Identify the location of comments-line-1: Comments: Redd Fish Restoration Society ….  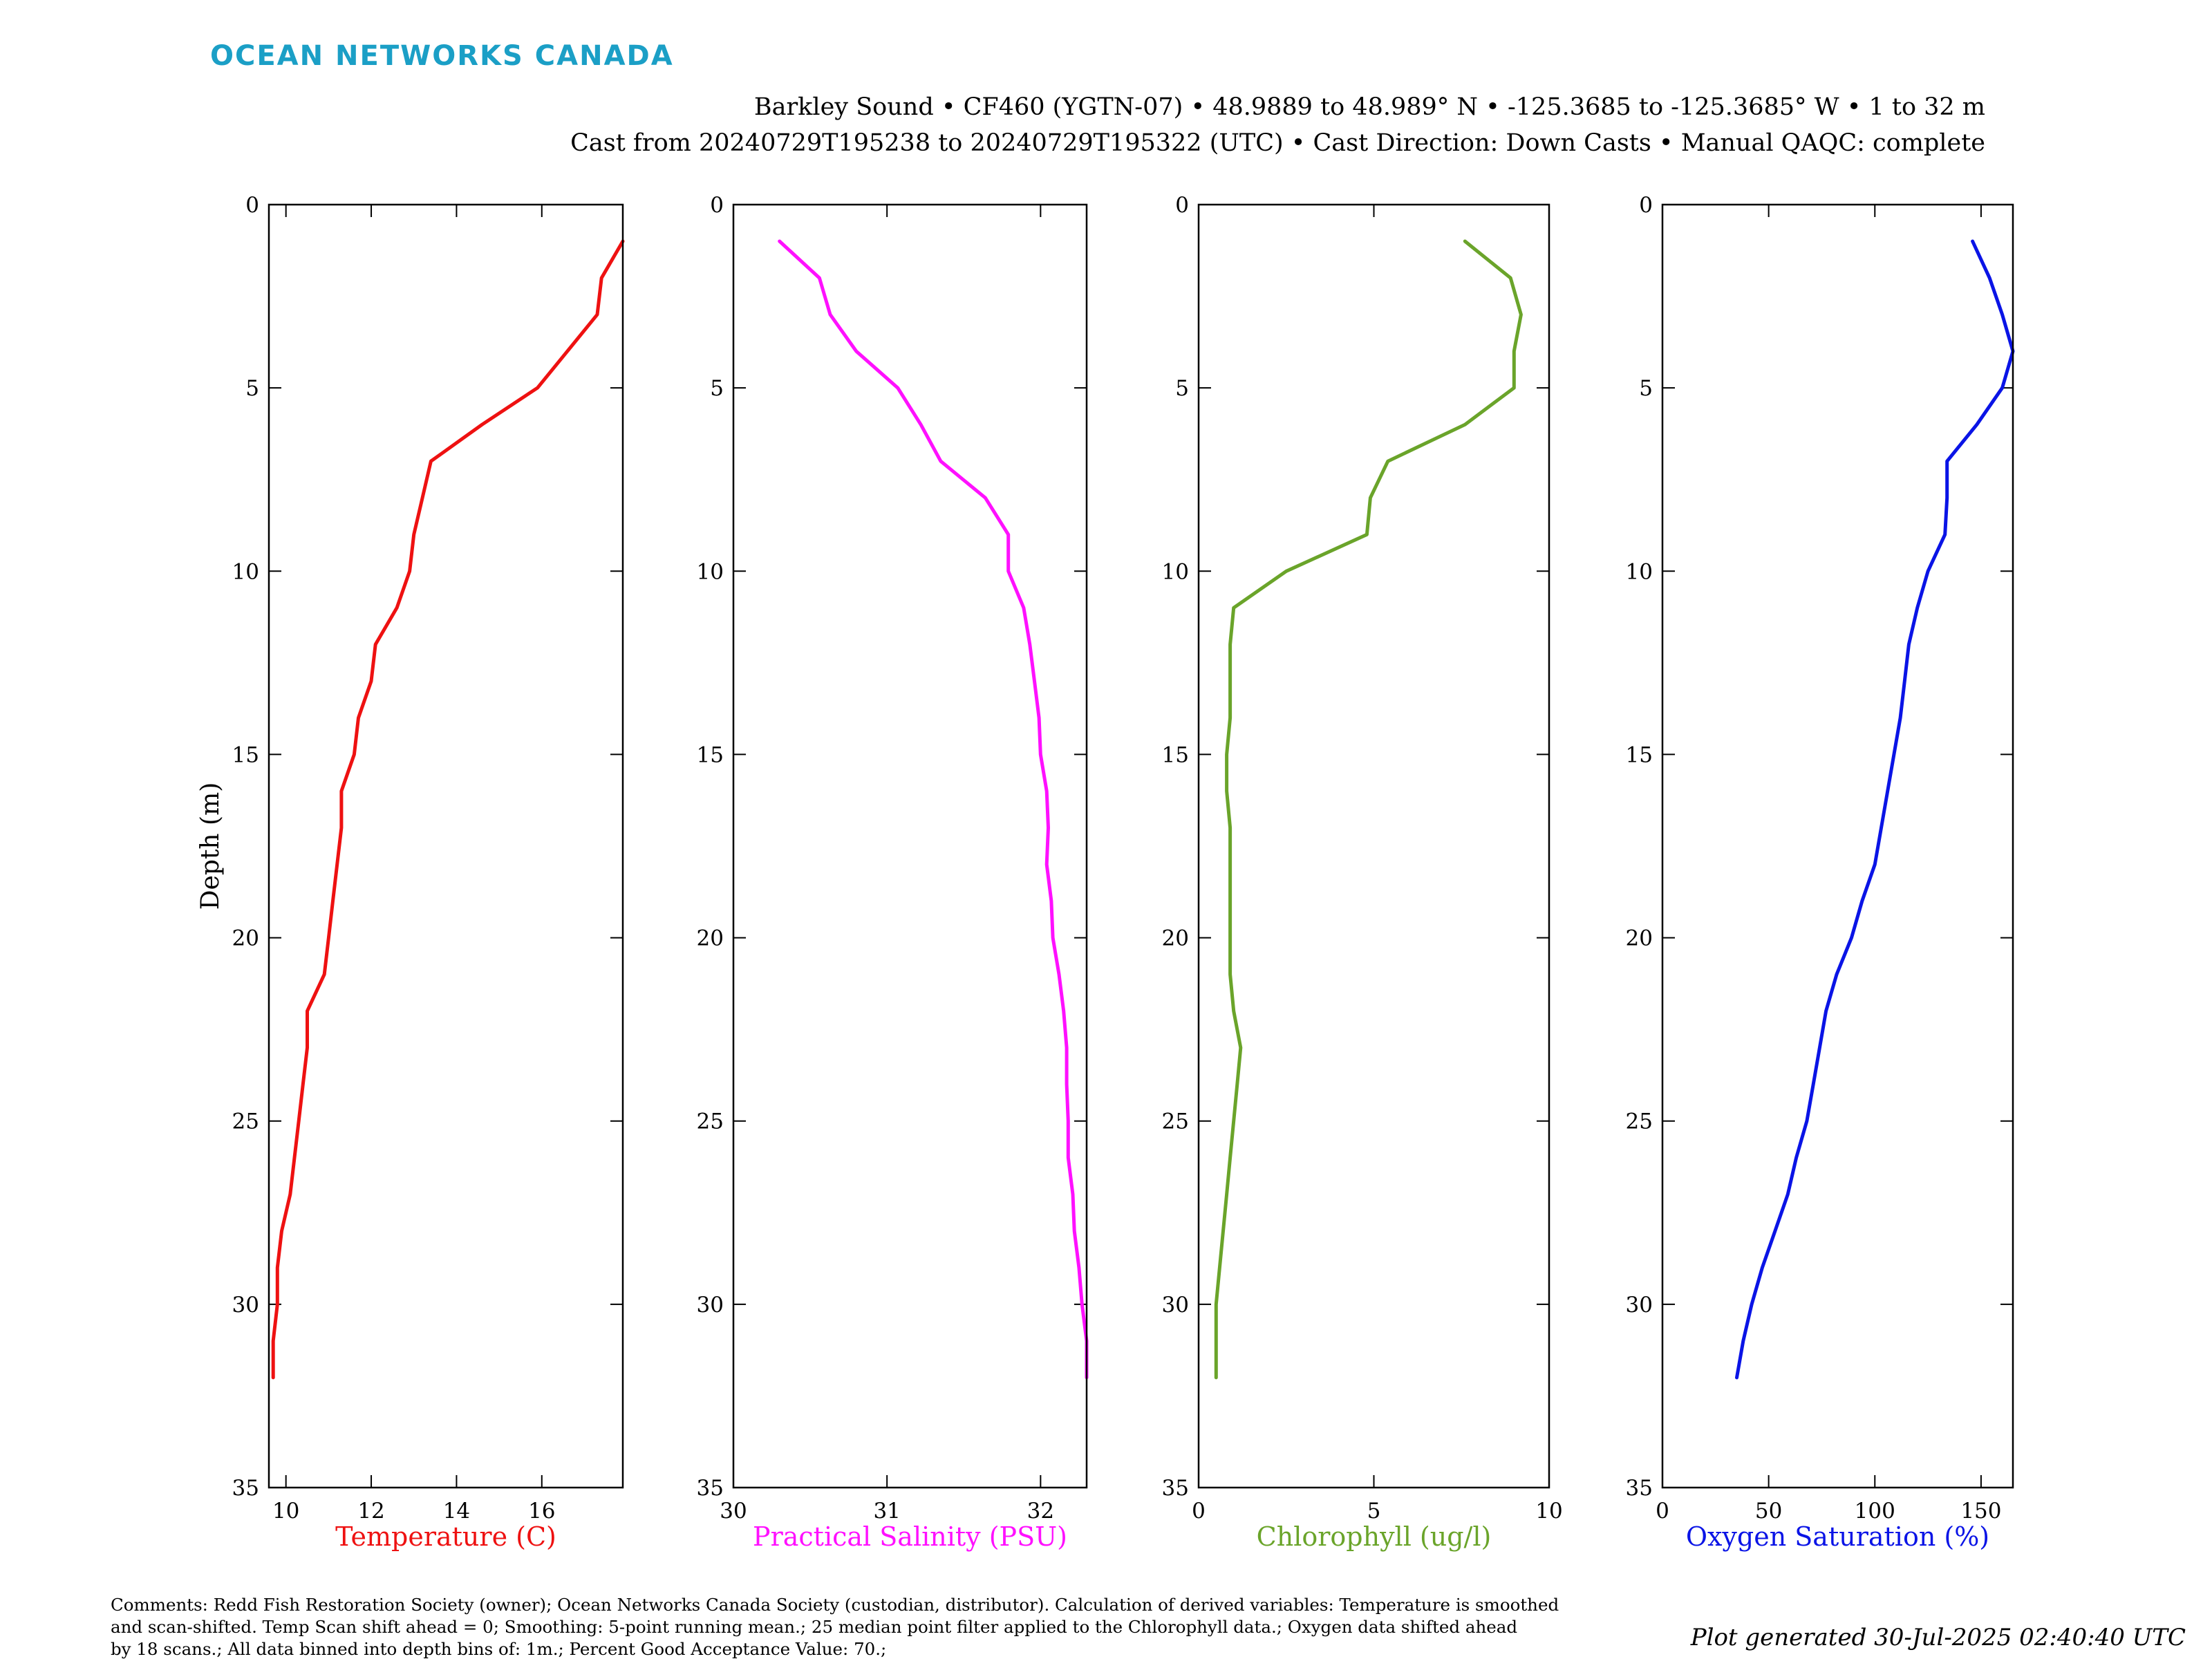
(835, 1605).